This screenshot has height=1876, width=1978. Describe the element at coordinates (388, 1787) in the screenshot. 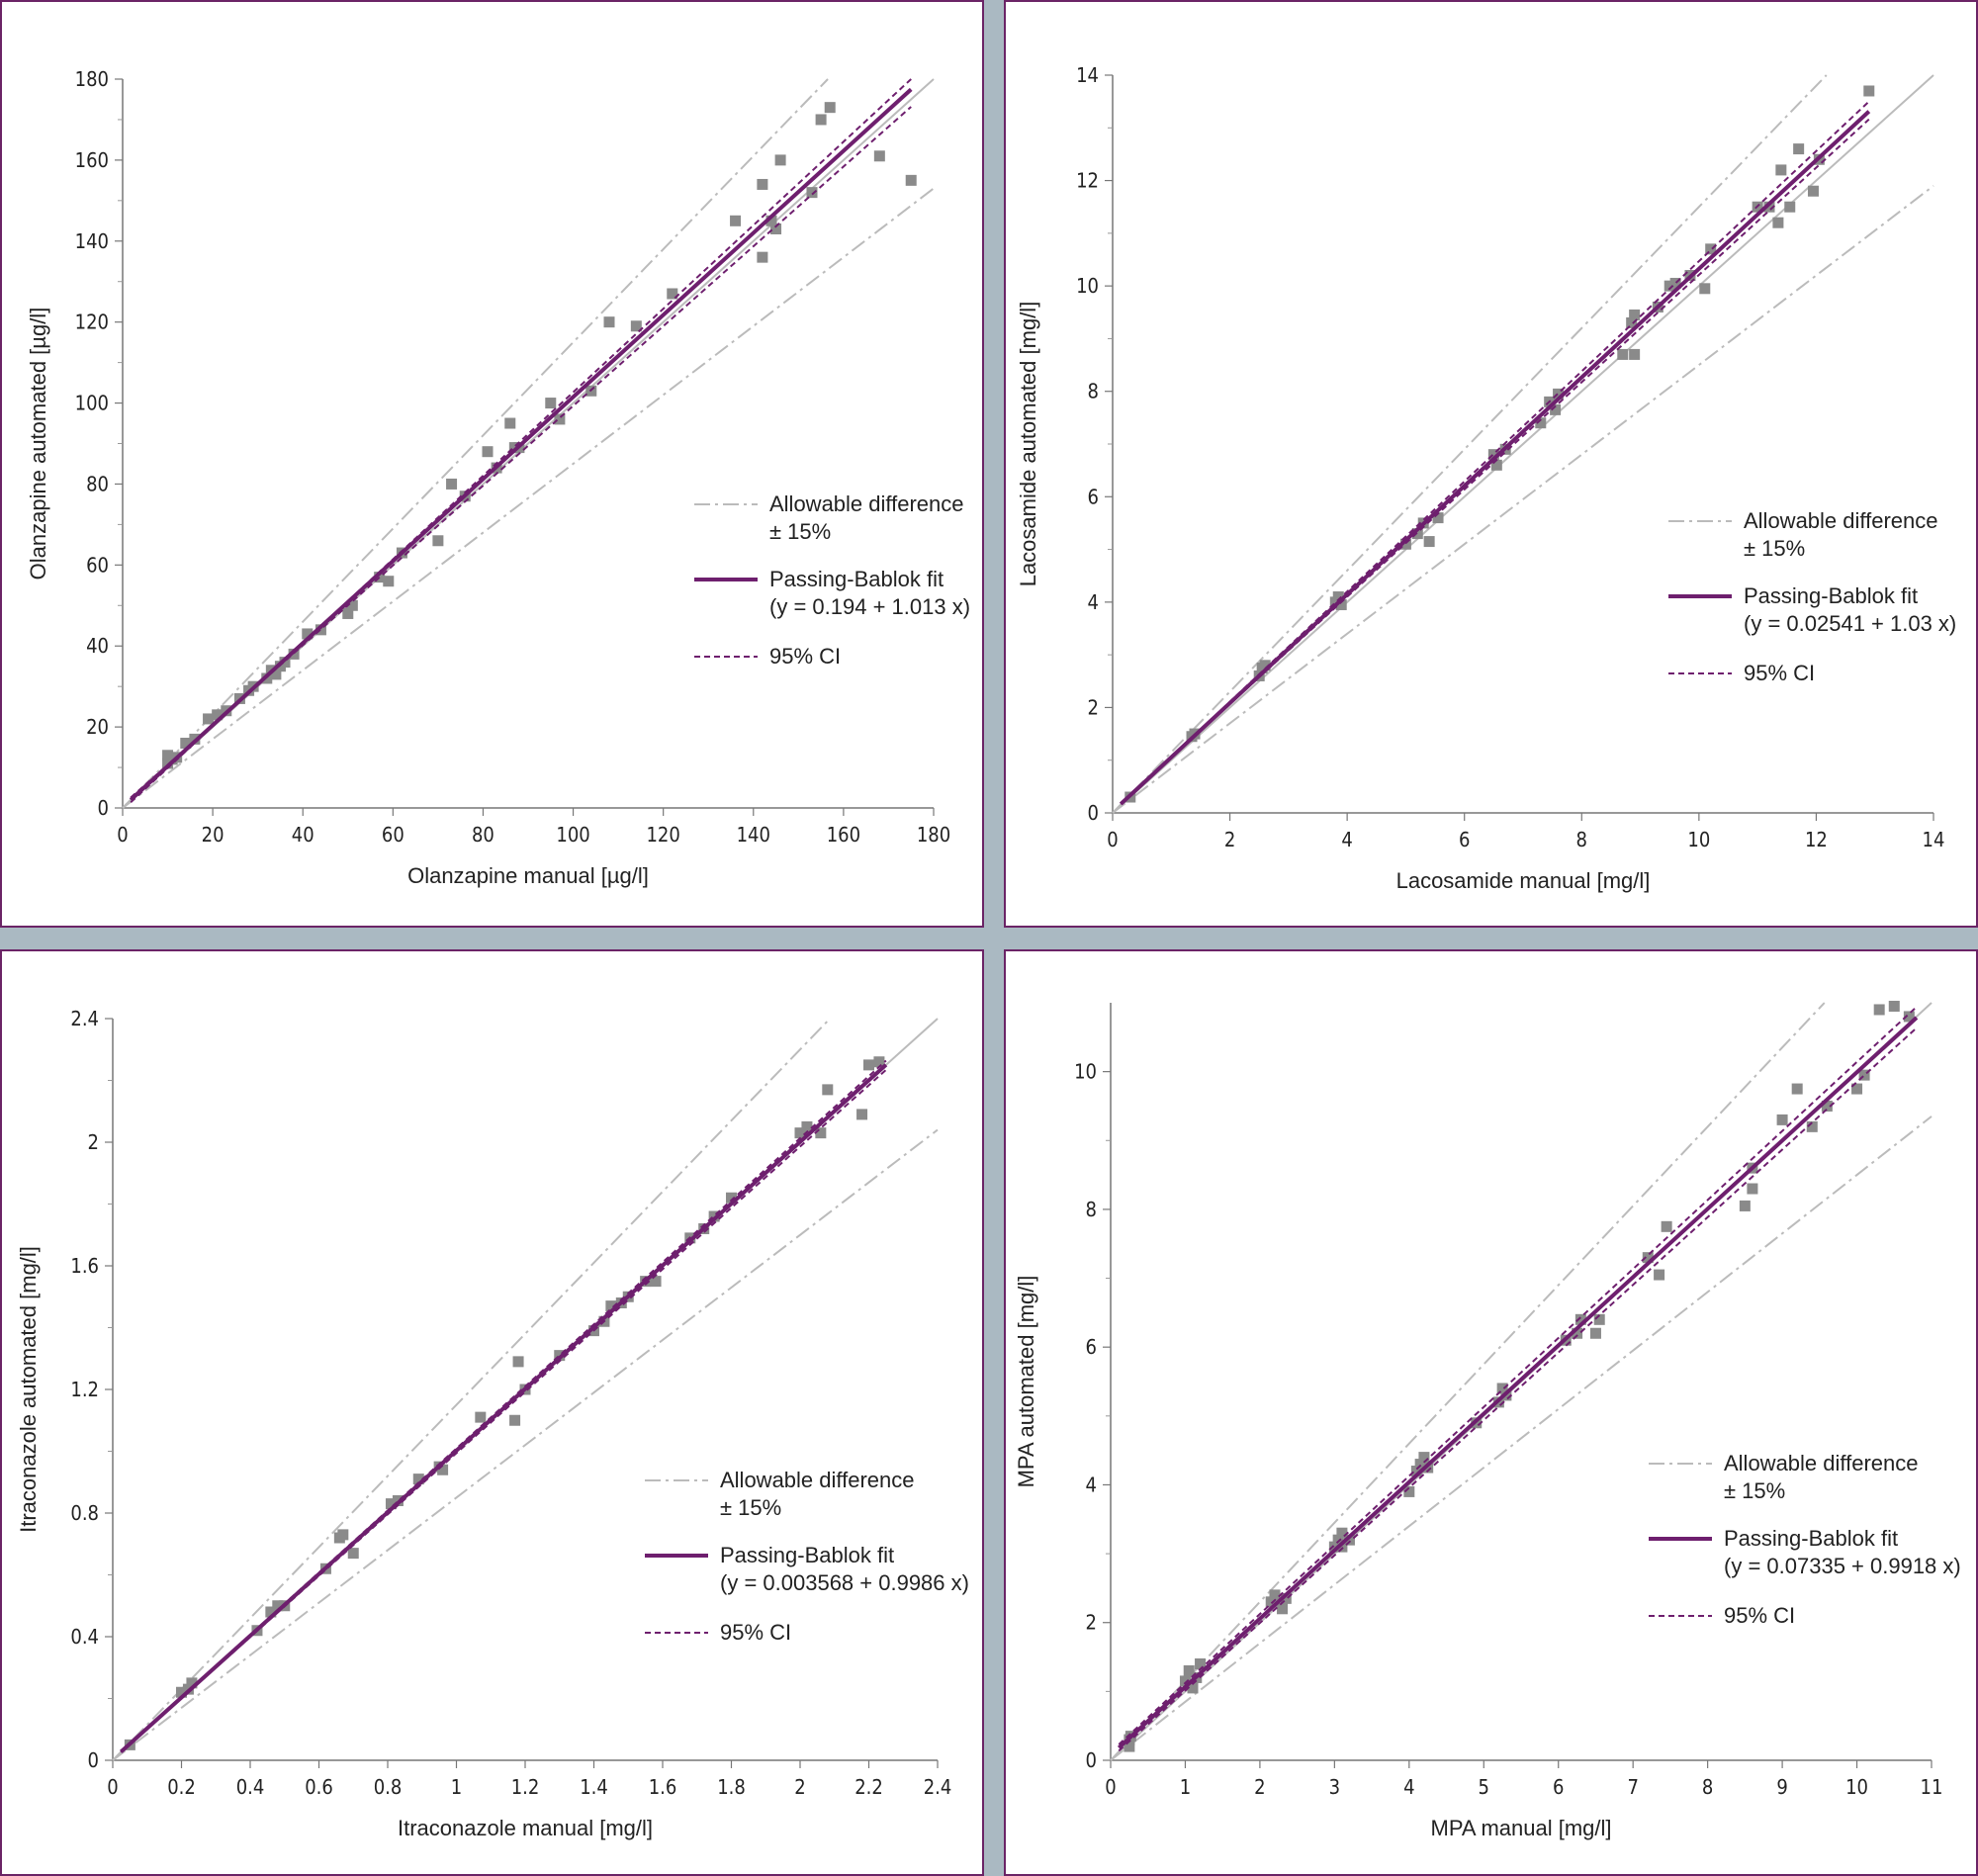

I see `x-tick-label: 0.8` at that location.